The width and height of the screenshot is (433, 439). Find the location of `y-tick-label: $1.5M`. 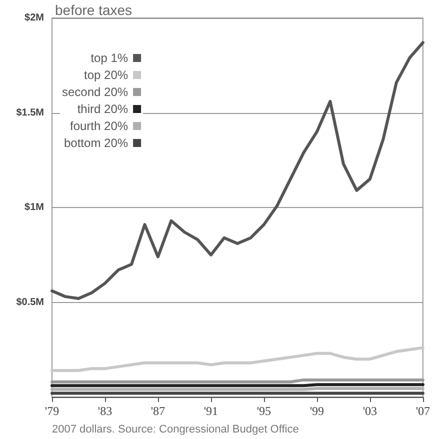

y-tick-label: $1.5M is located at coordinates (30, 112).